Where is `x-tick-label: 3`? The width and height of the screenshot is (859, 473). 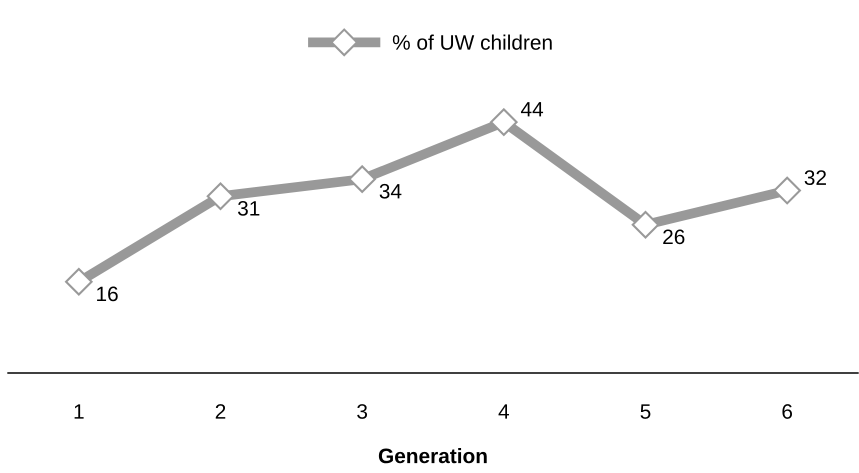 x-tick-label: 3 is located at coordinates (362, 411).